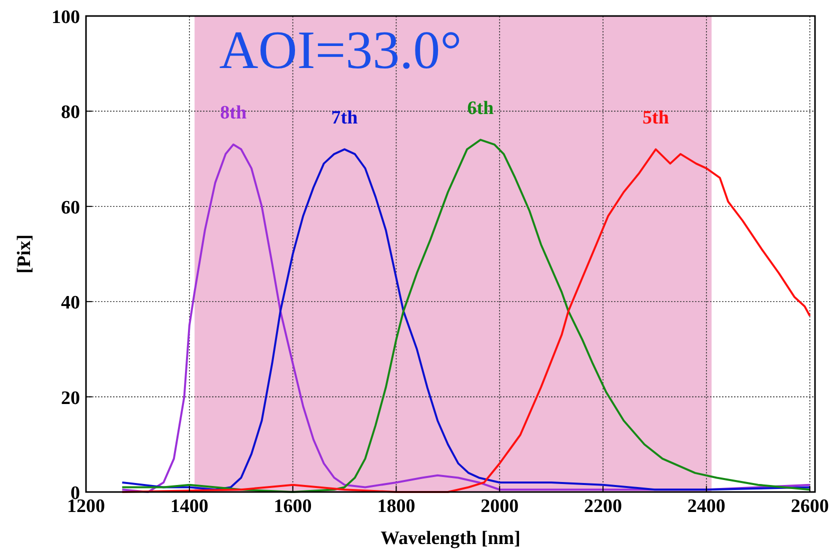 The width and height of the screenshot is (837, 560). What do you see at coordinates (70, 113) in the screenshot?
I see `y-tick-label: 80` at bounding box center [70, 113].